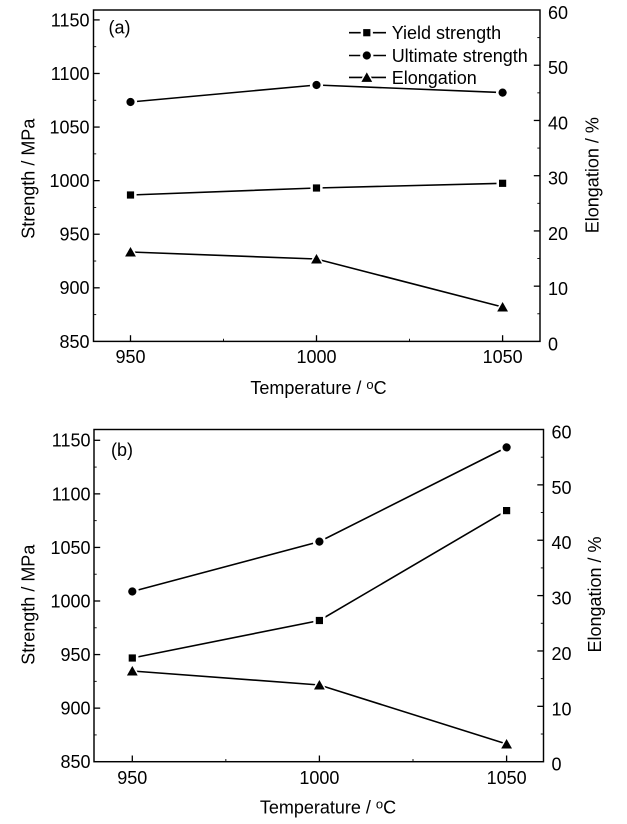 The image size is (627, 824). What do you see at coordinates (434, 78) in the screenshot?
I see `svg-text: Elongation` at bounding box center [434, 78].